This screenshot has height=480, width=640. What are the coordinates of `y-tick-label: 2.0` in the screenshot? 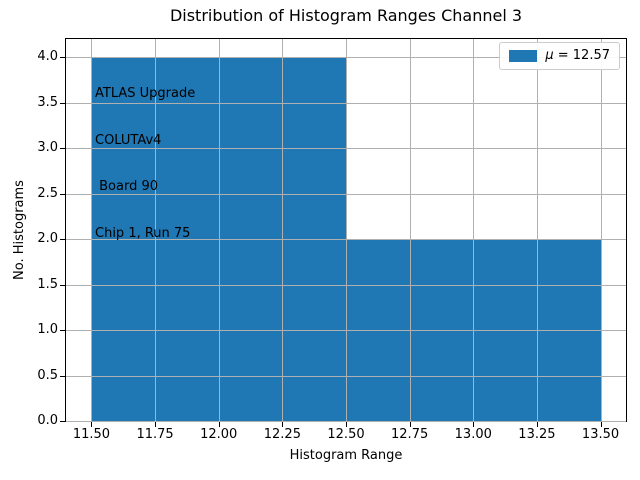 It's located at (47, 239).